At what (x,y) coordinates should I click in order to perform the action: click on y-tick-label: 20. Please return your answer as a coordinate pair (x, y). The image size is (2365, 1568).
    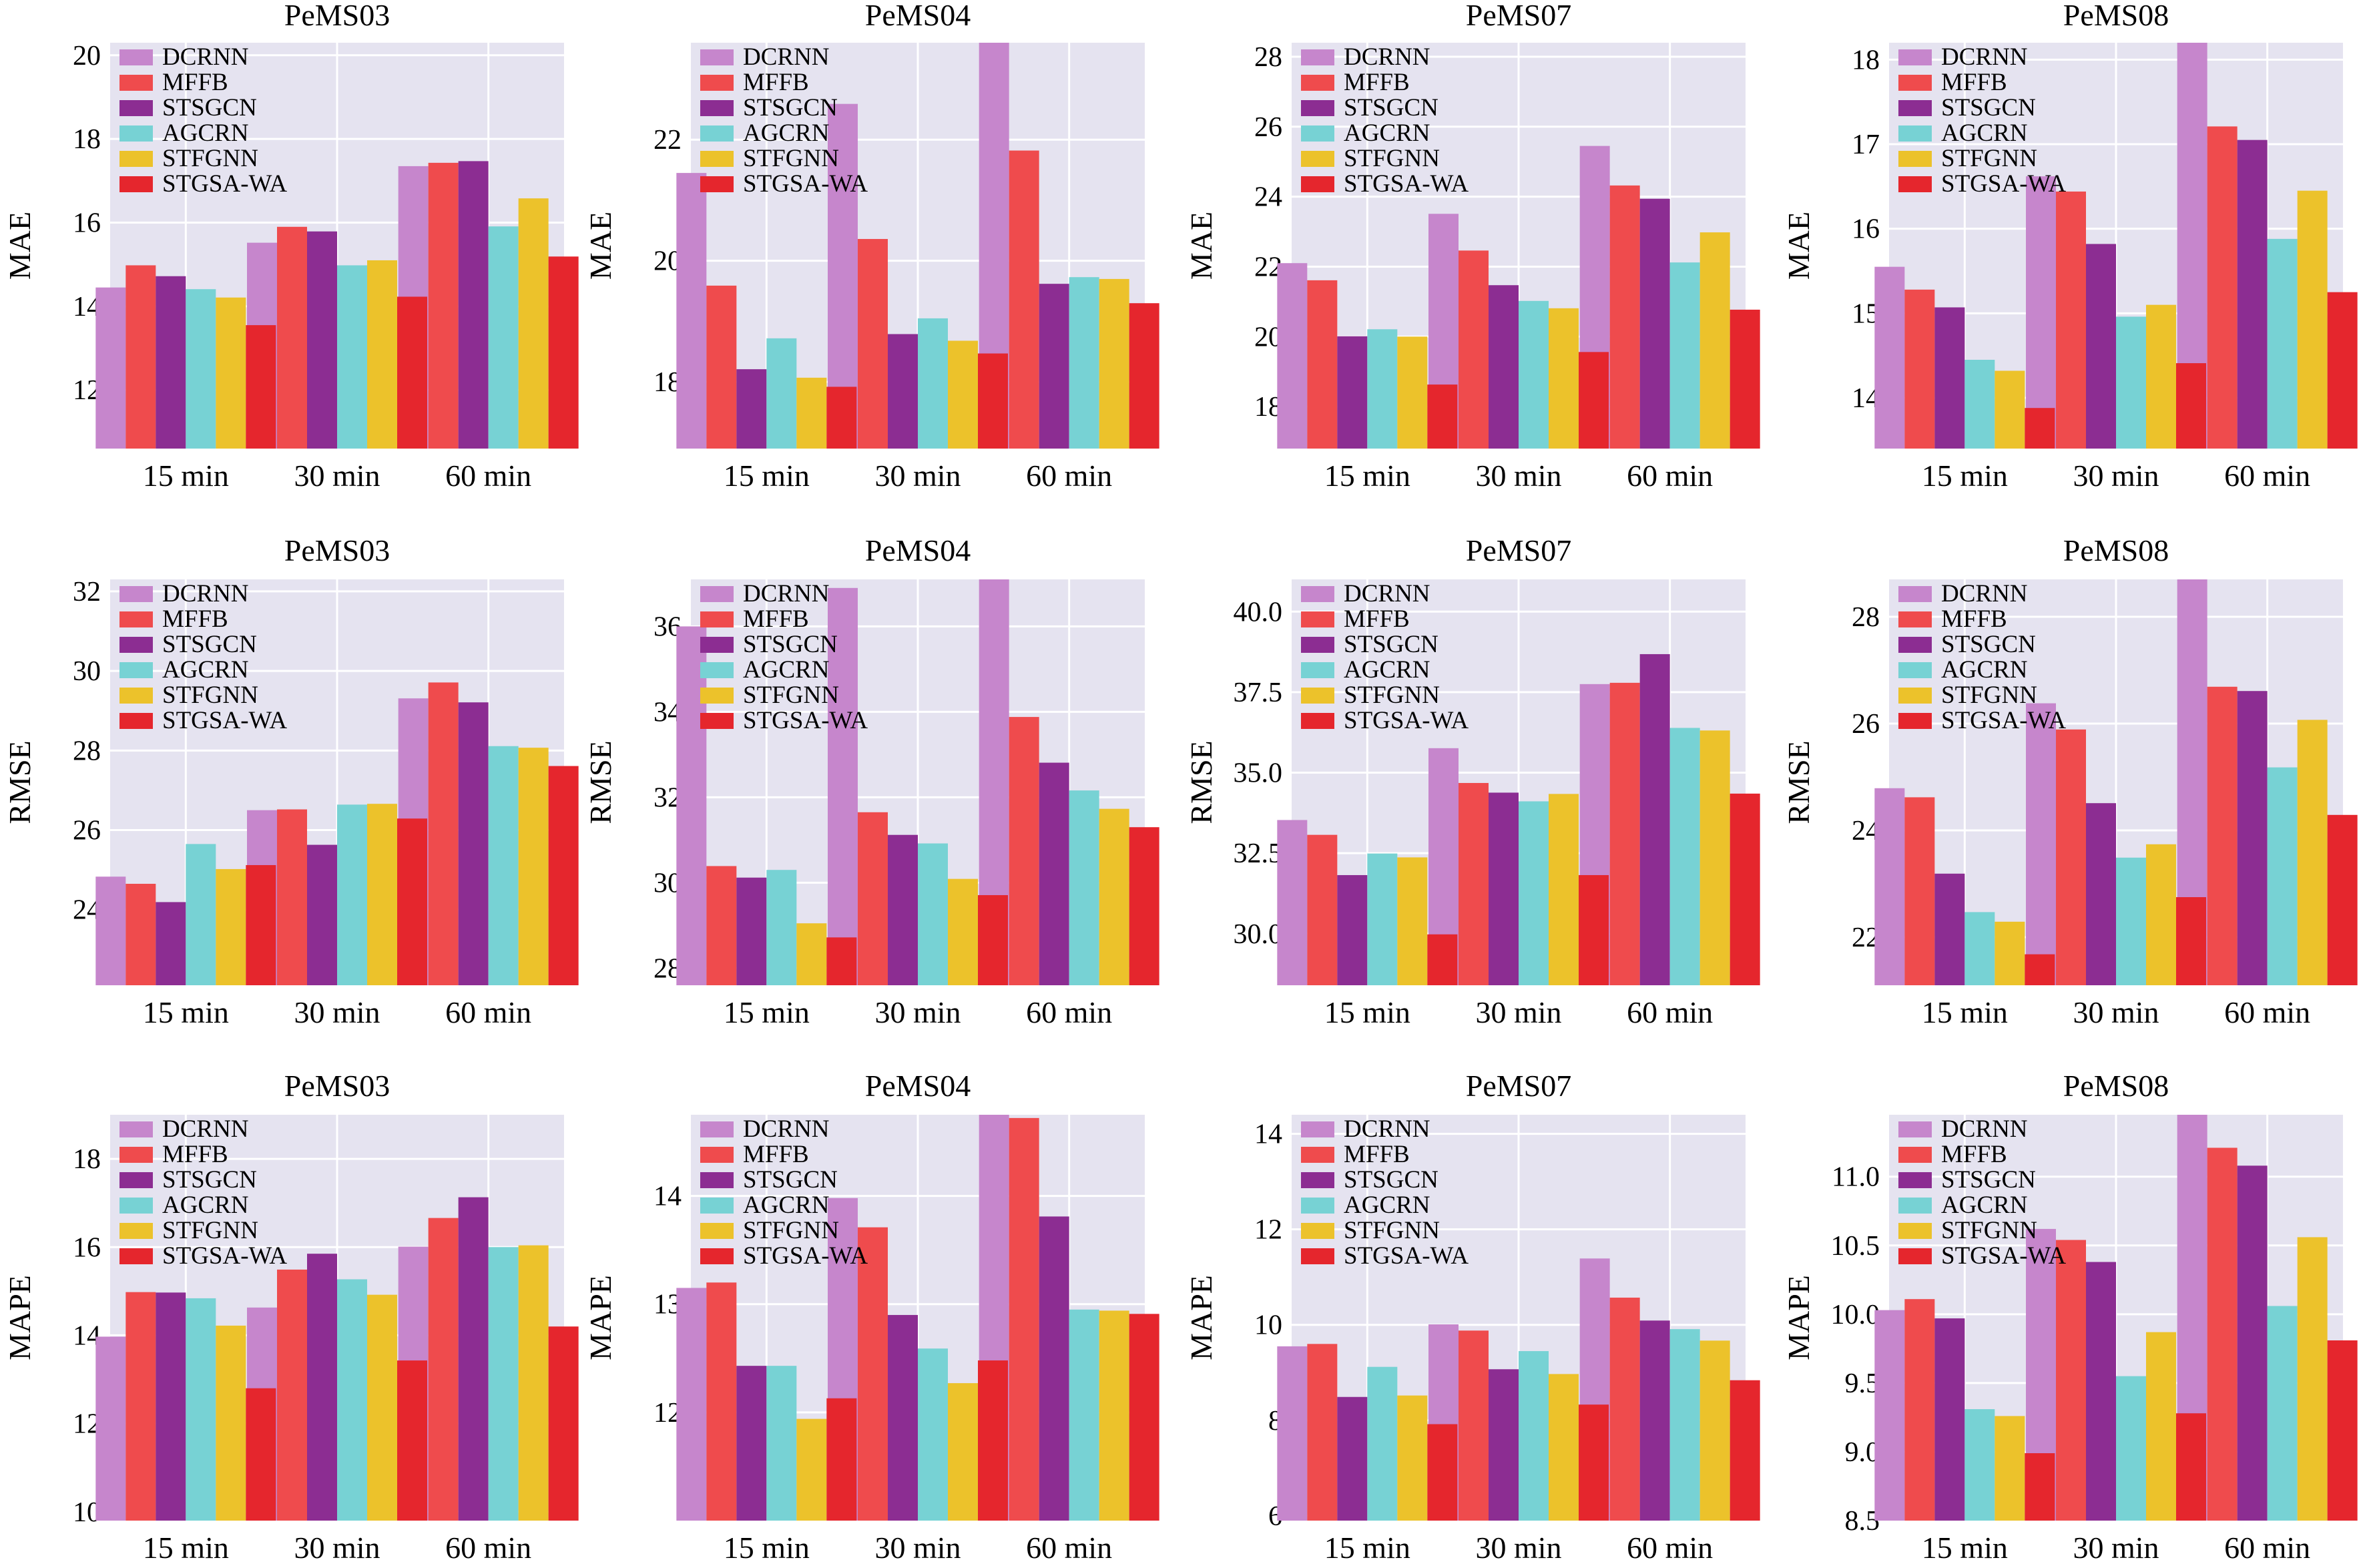
    Looking at the image, I should click on (87, 56).